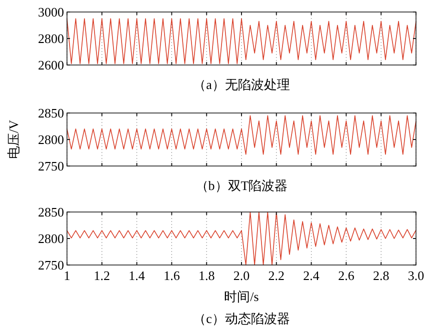 Image resolution: width=447 pixels, height=331 pixels. I want to click on text: （b）双T陷波器, so click(241, 185).